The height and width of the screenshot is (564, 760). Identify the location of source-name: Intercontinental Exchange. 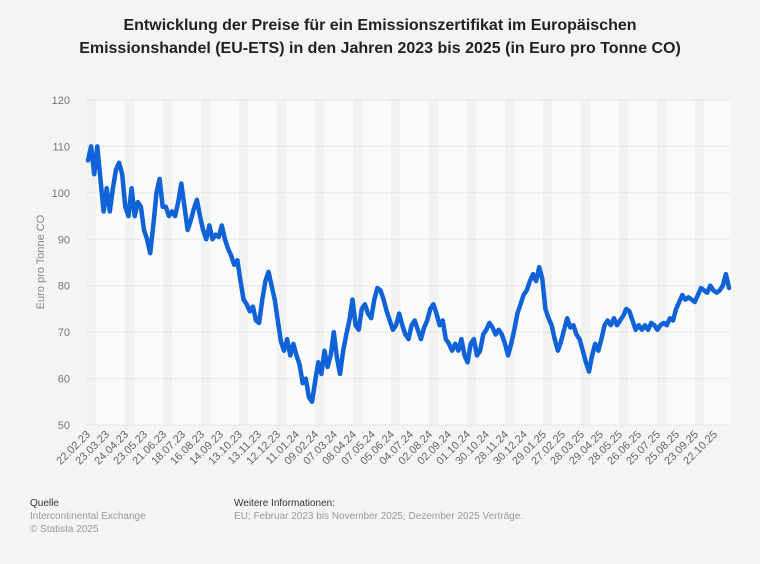
(88, 516).